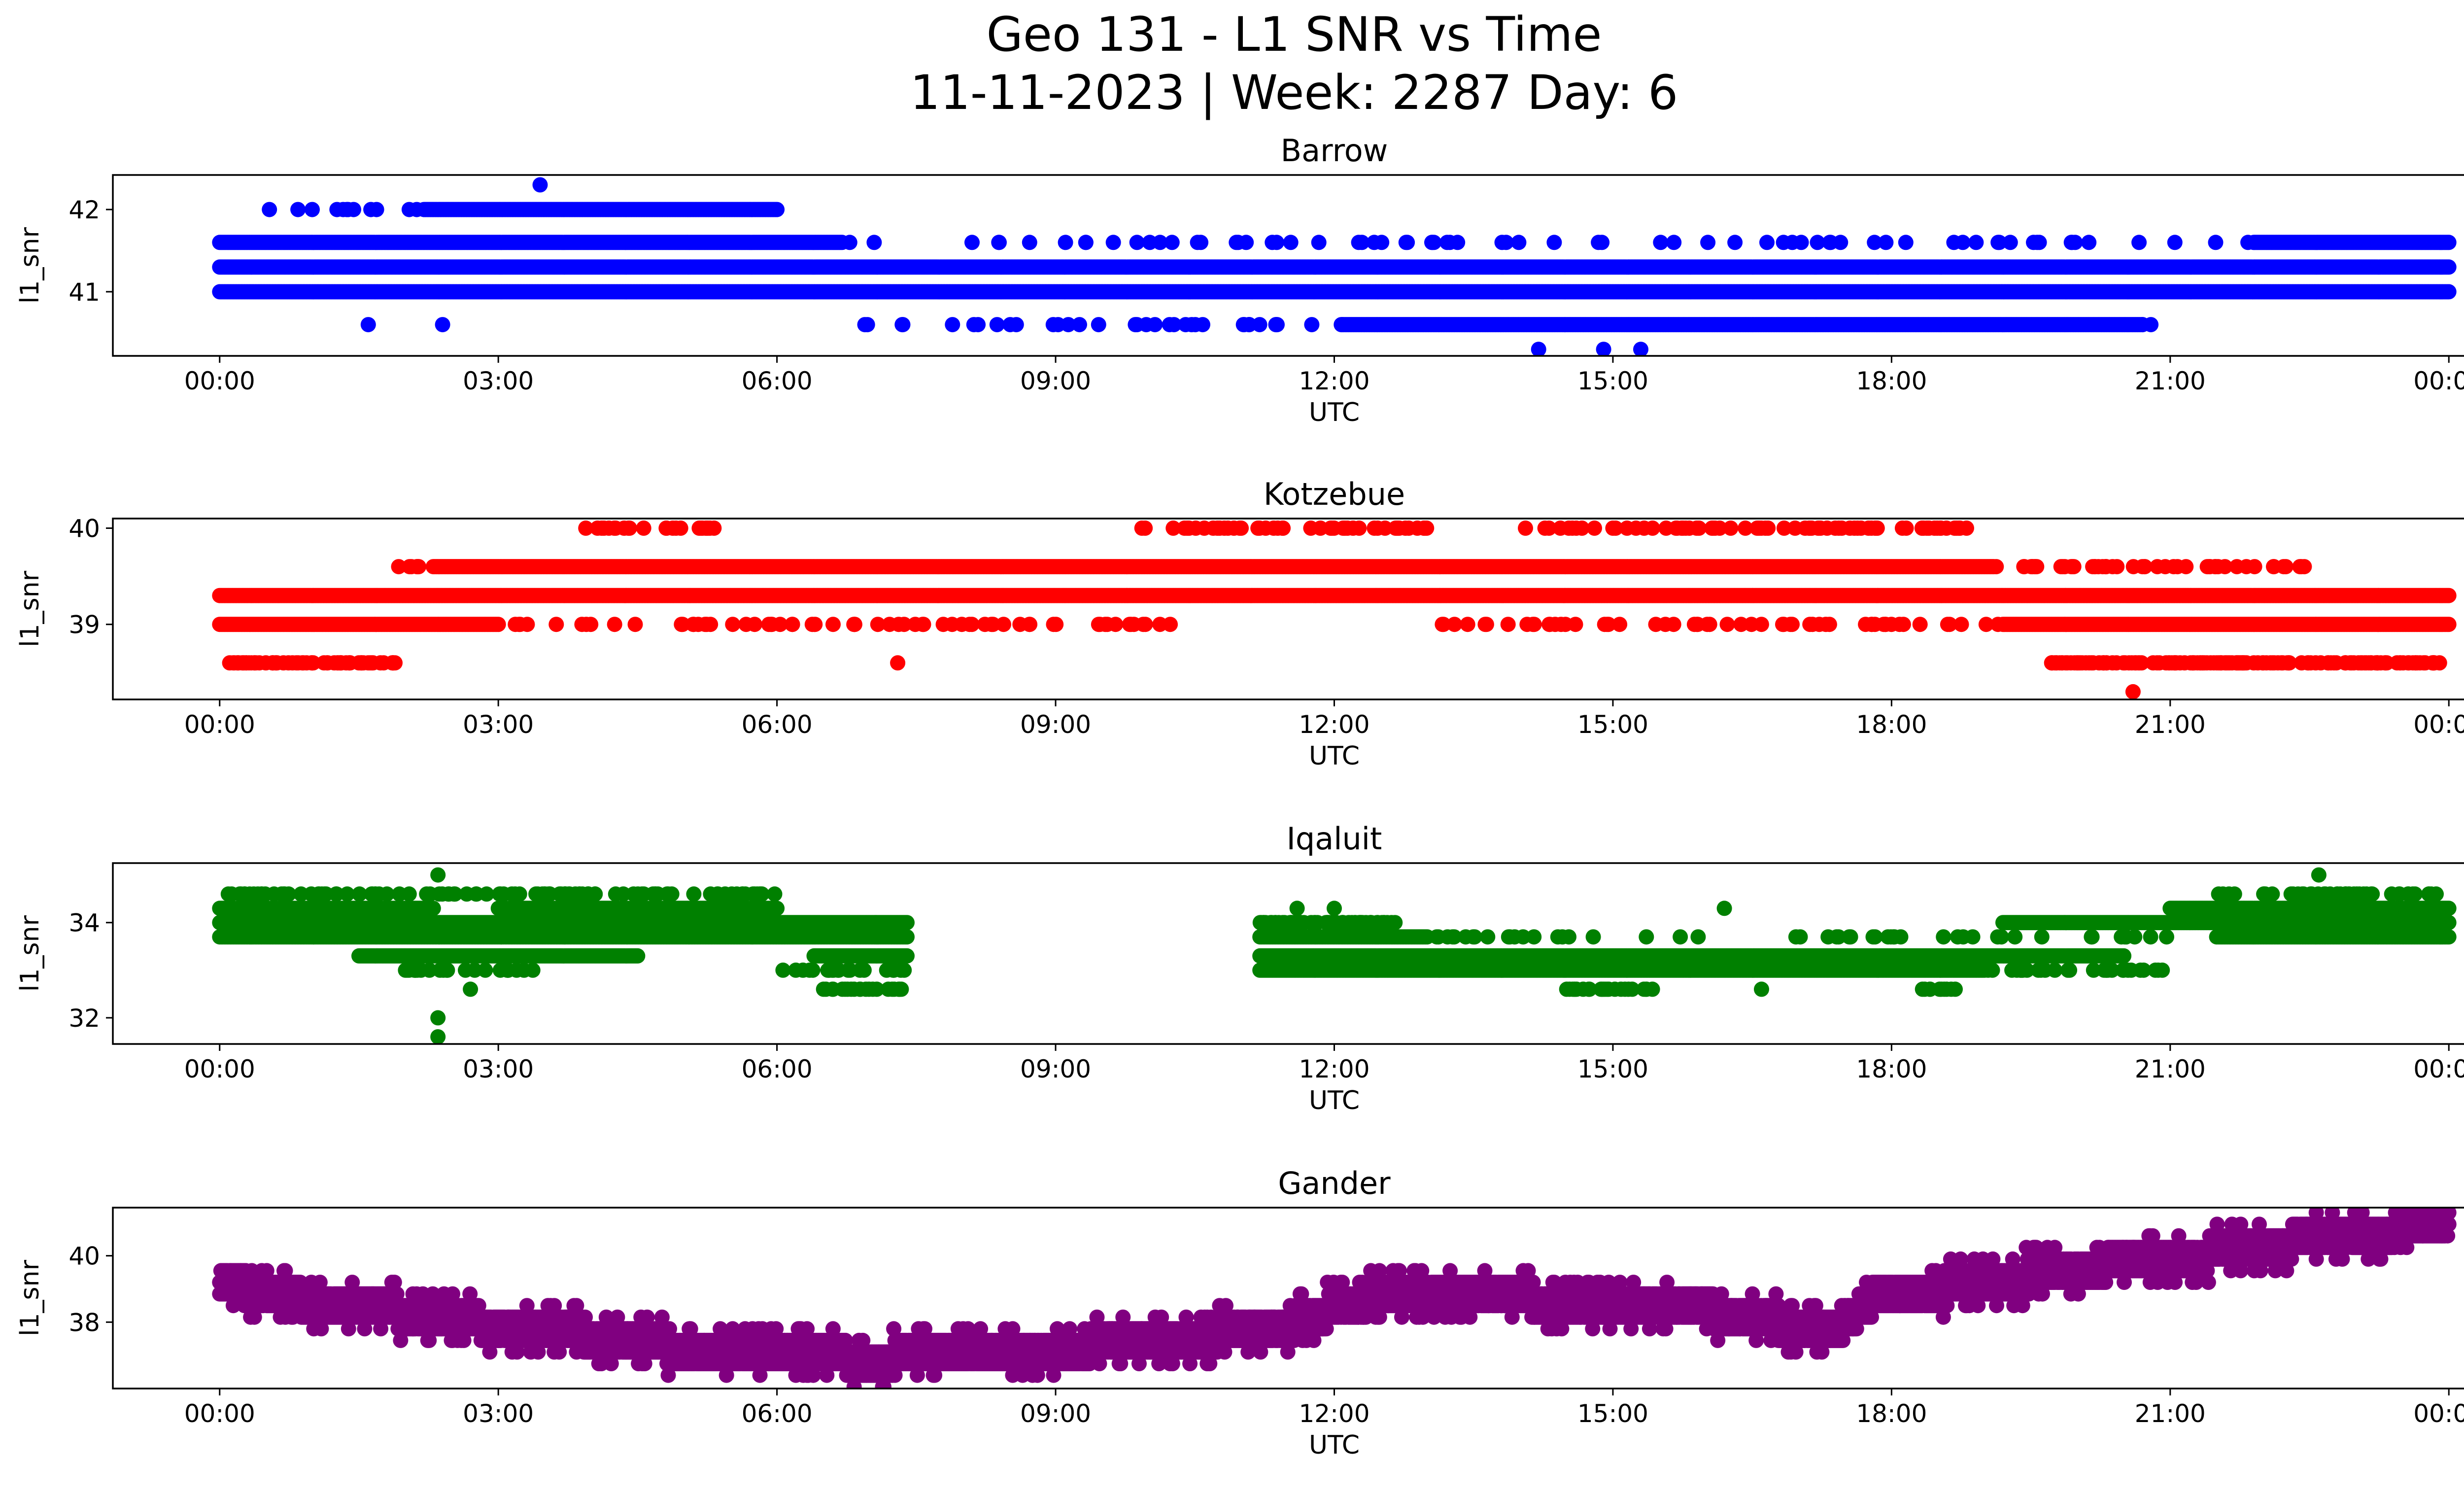 Image resolution: width=2464 pixels, height=1495 pixels. What do you see at coordinates (777, 381) in the screenshot?
I see `x-tick-label: 06:00` at bounding box center [777, 381].